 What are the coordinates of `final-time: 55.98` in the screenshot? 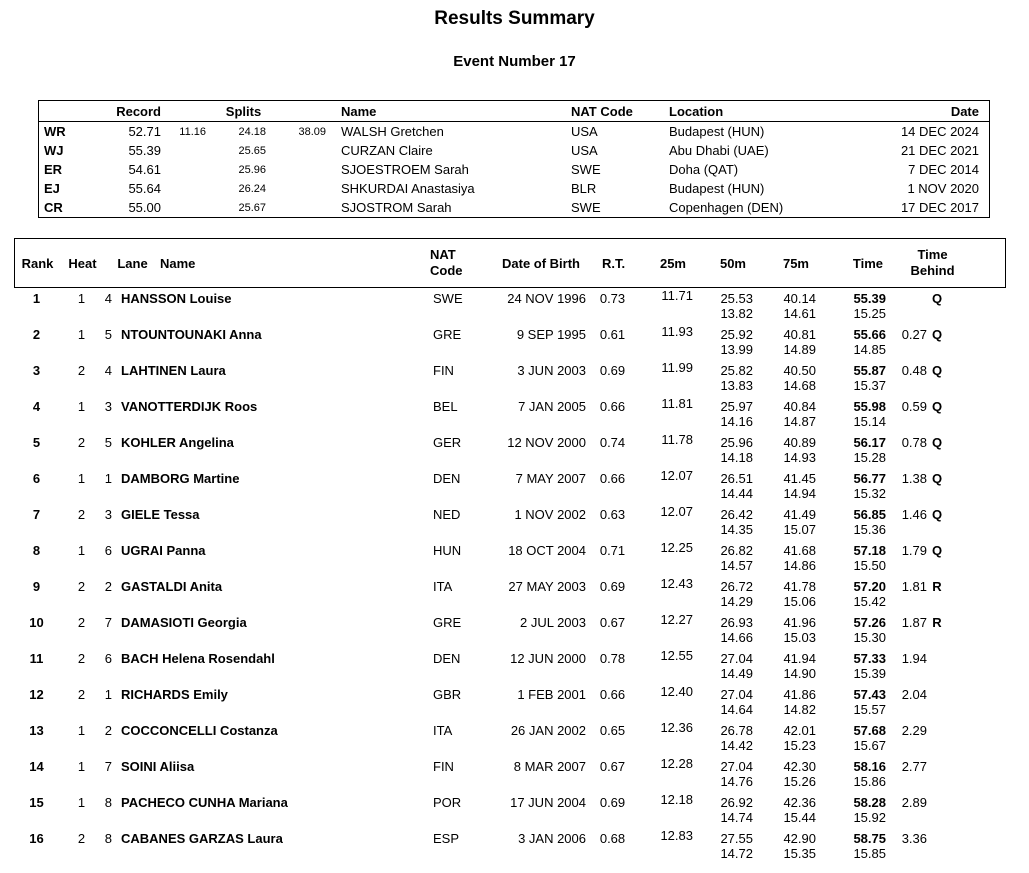 It's located at (869, 406).